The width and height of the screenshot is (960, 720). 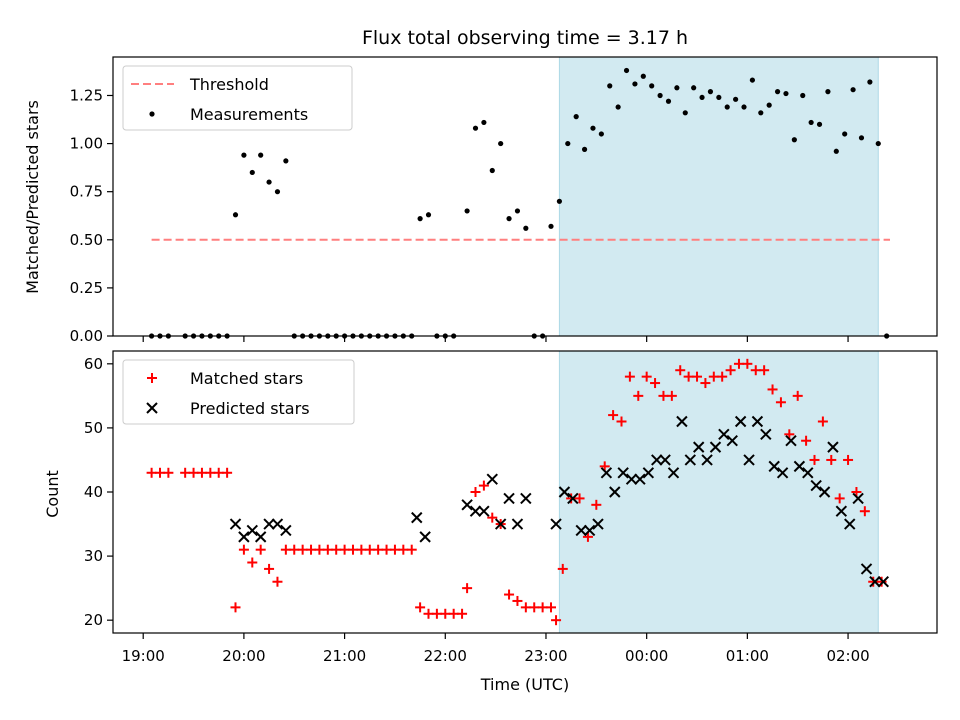 I want to click on chart-title: Flux total observing time = 3.17 h, so click(x=525, y=38).